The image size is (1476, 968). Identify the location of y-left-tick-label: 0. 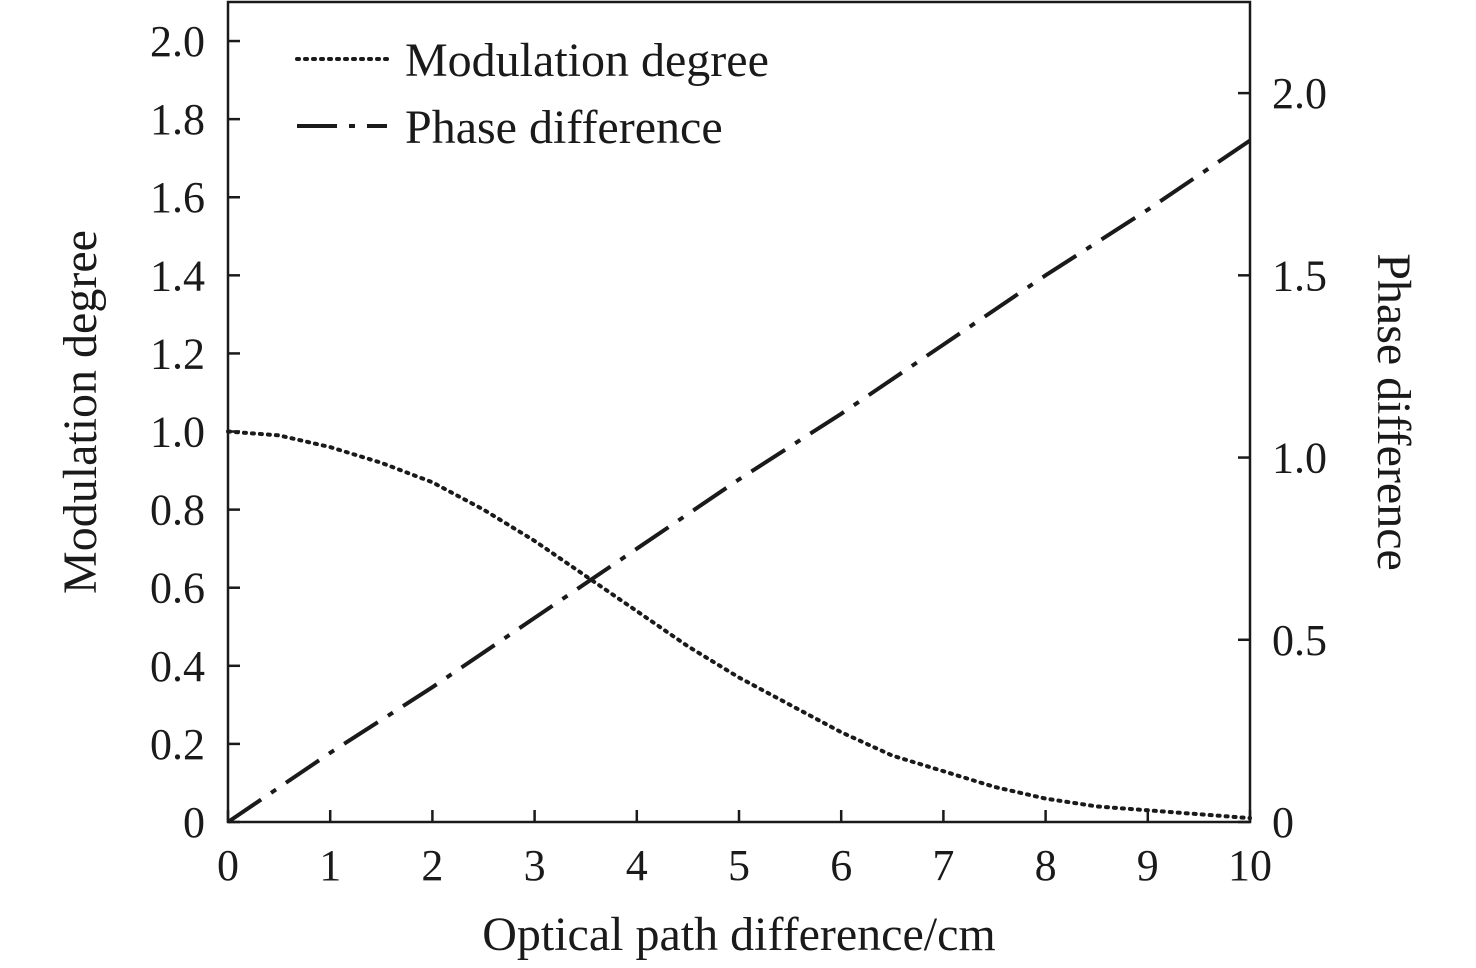
(194, 822).